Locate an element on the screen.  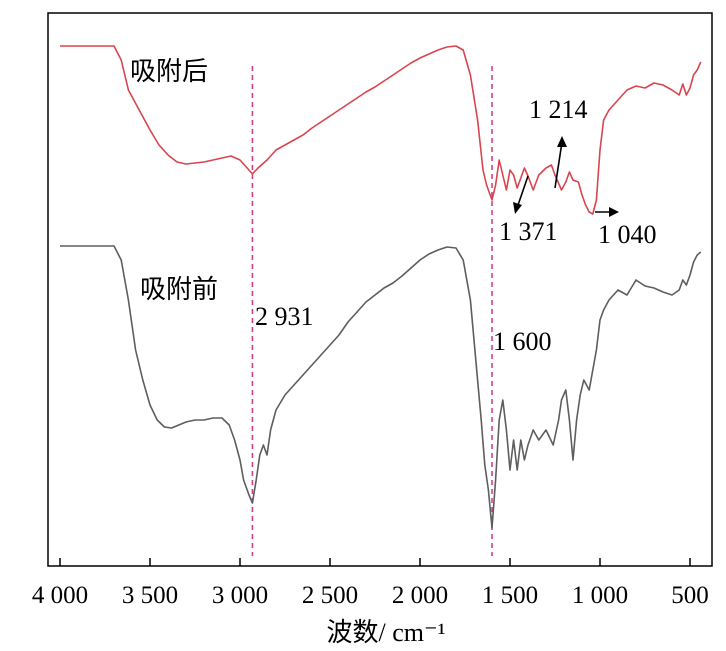
x-tick-label-4000: 4 000 is located at coordinates (60, 595).